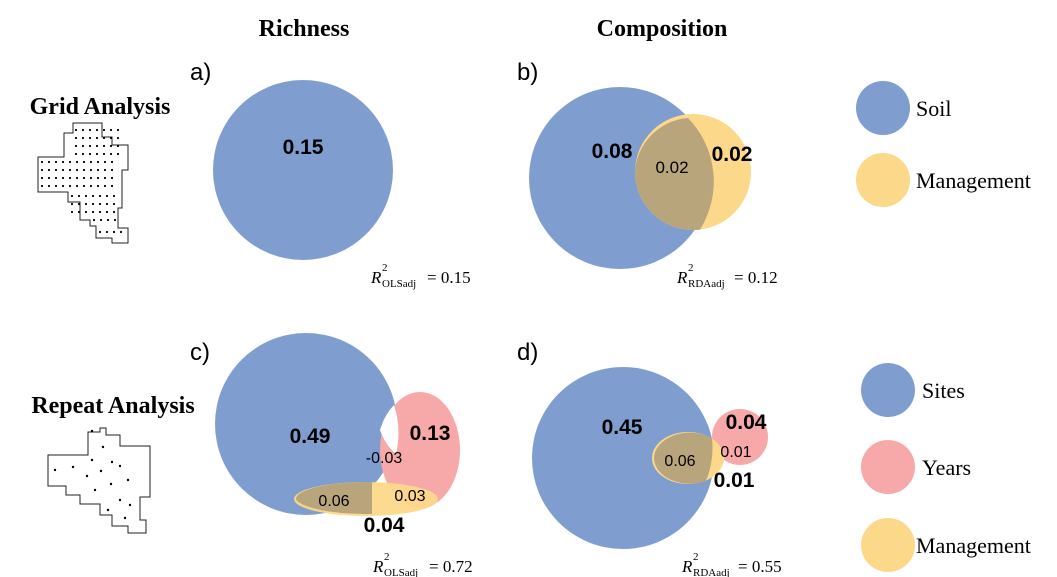 Image resolution: width=1057 pixels, height=577 pixels. Describe the element at coordinates (973, 180) in the screenshot. I see `legend-label-management: Management` at that location.